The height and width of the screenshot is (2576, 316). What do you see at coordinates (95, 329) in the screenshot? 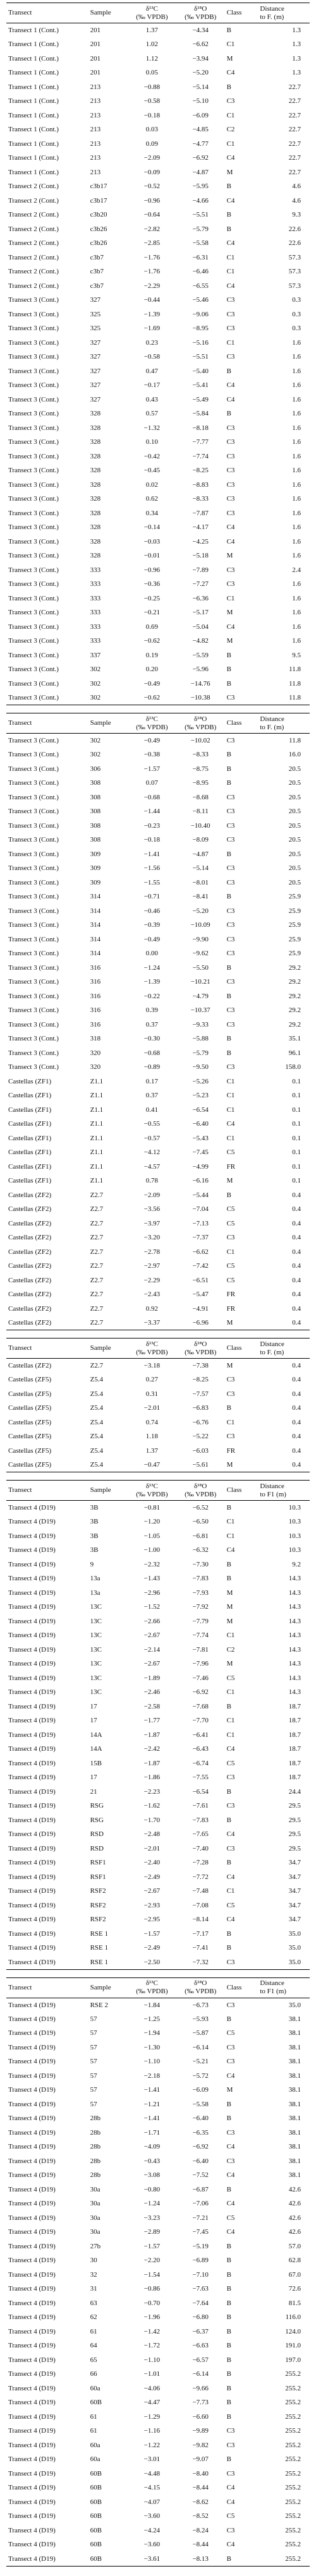
I see `table-cell: 325` at bounding box center [95, 329].